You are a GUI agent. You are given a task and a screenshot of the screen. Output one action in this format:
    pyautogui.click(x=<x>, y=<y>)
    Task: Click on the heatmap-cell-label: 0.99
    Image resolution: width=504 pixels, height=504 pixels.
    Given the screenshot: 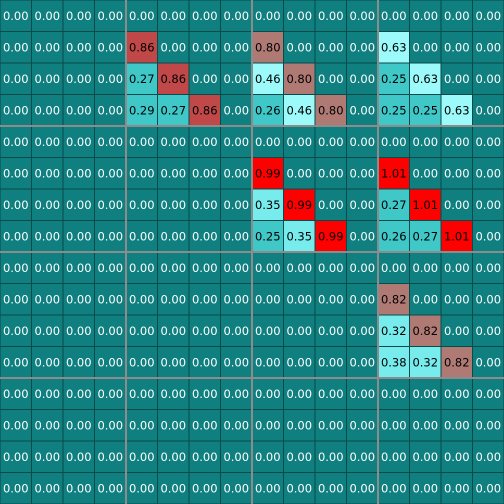 What is the action you would take?
    pyautogui.click(x=268, y=173)
    